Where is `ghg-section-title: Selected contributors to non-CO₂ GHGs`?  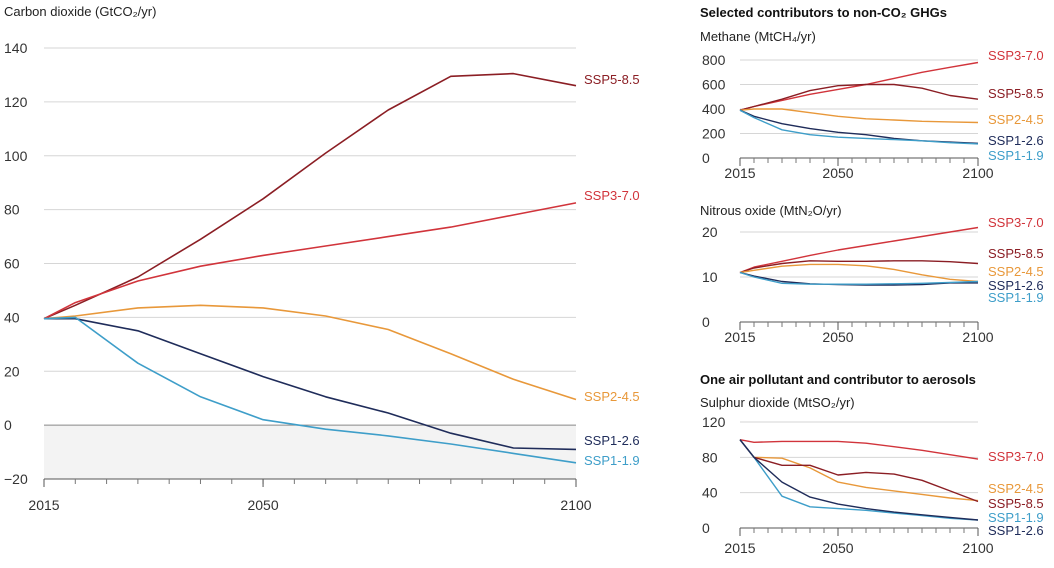
ghg-section-title: Selected contributors to non-CO₂ GHGs is located at coordinates (823, 12).